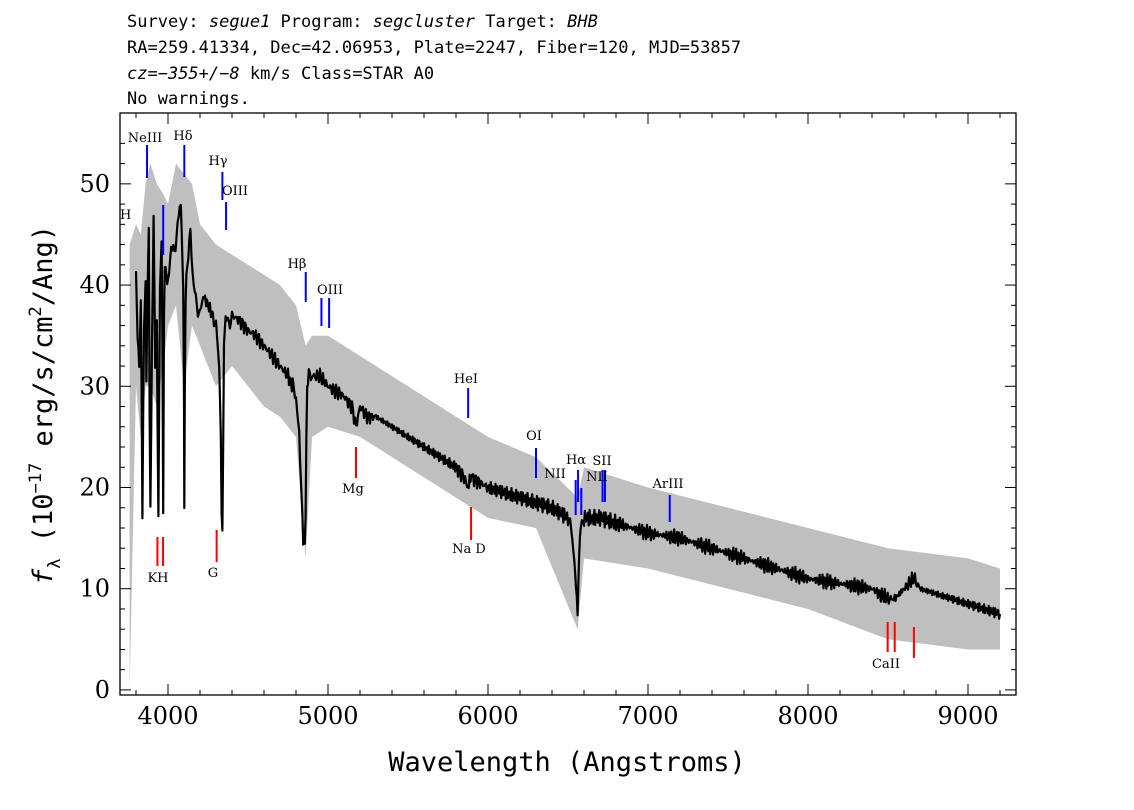  I want to click on header-segment: Target:, so click(521, 22).